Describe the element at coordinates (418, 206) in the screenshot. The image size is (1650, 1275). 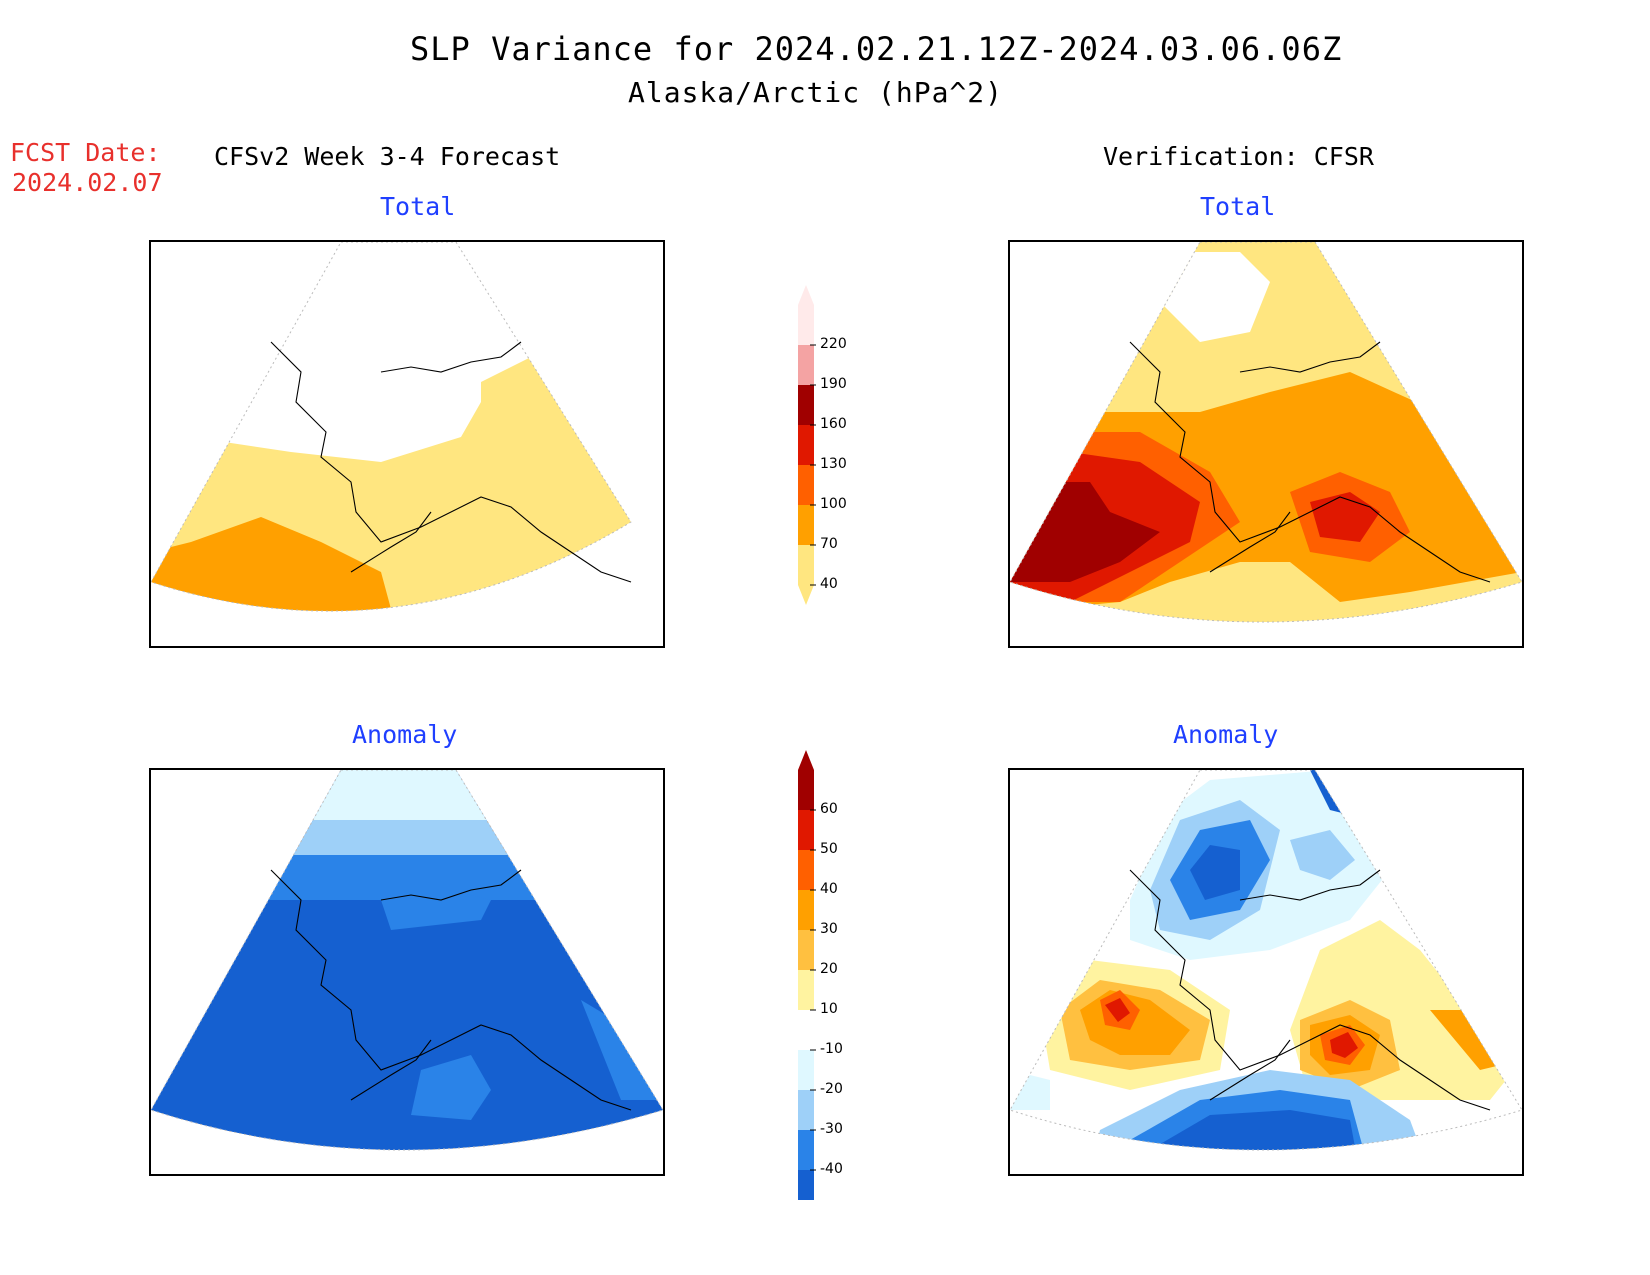
I see `panel-tl-title: Total` at that location.